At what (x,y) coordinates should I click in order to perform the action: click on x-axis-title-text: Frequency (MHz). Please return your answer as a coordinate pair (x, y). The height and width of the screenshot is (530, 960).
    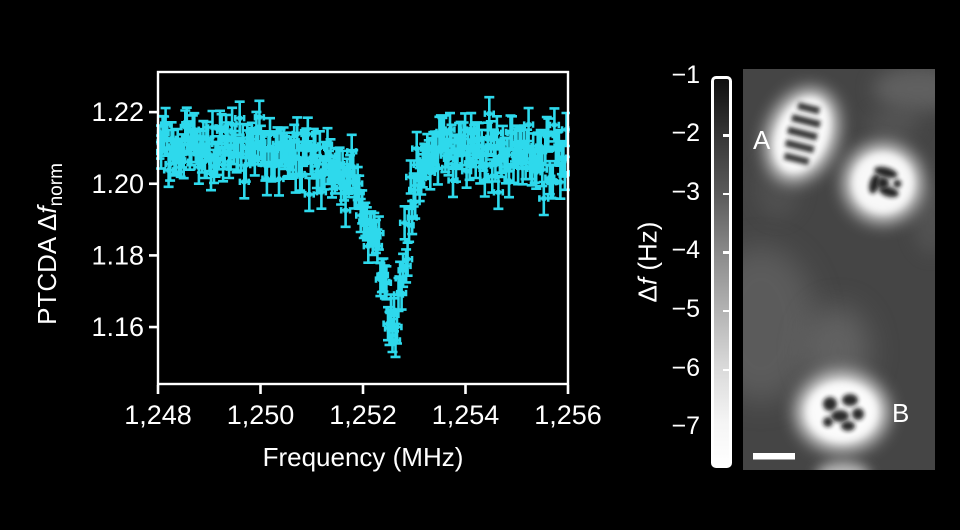
    Looking at the image, I should click on (363, 457).